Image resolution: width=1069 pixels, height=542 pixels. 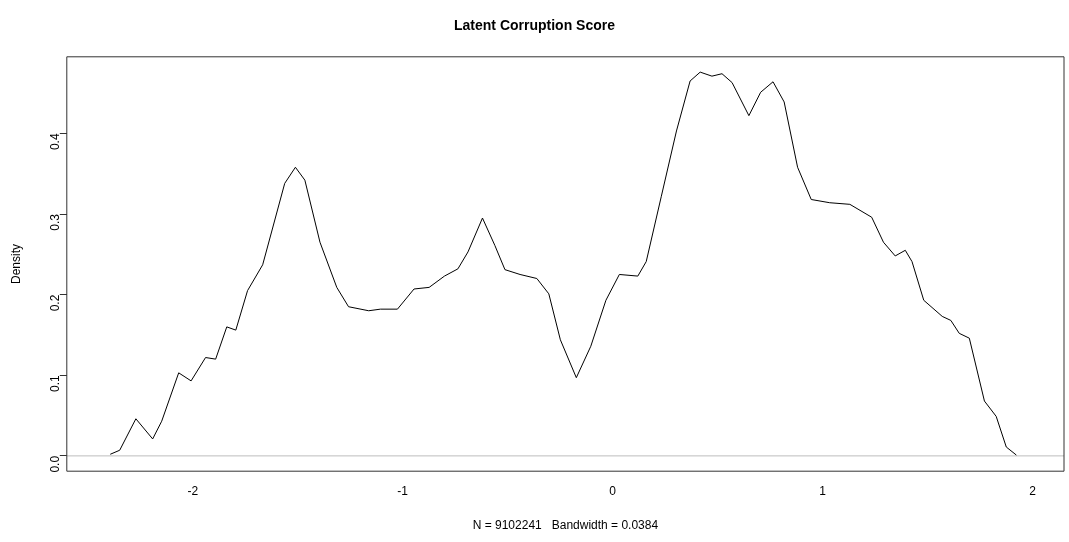 I want to click on x-tick-label: -1, so click(x=403, y=490).